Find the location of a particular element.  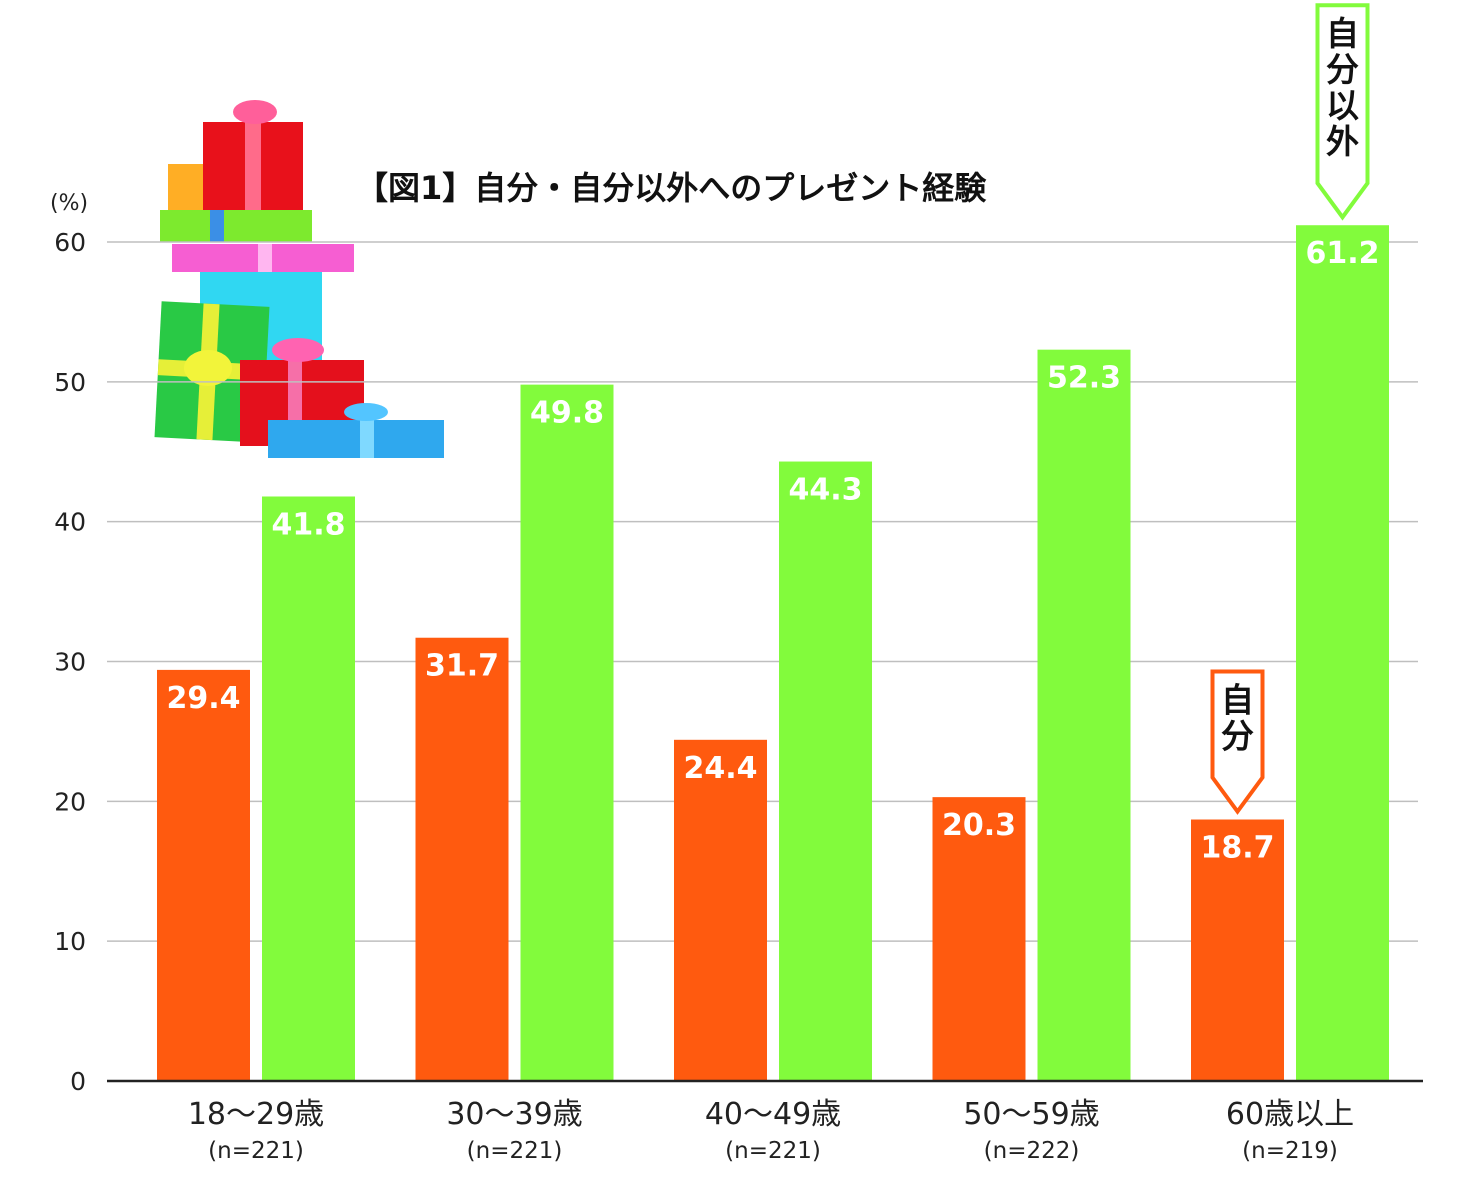

data-label: 31.7 is located at coordinates (462, 666).